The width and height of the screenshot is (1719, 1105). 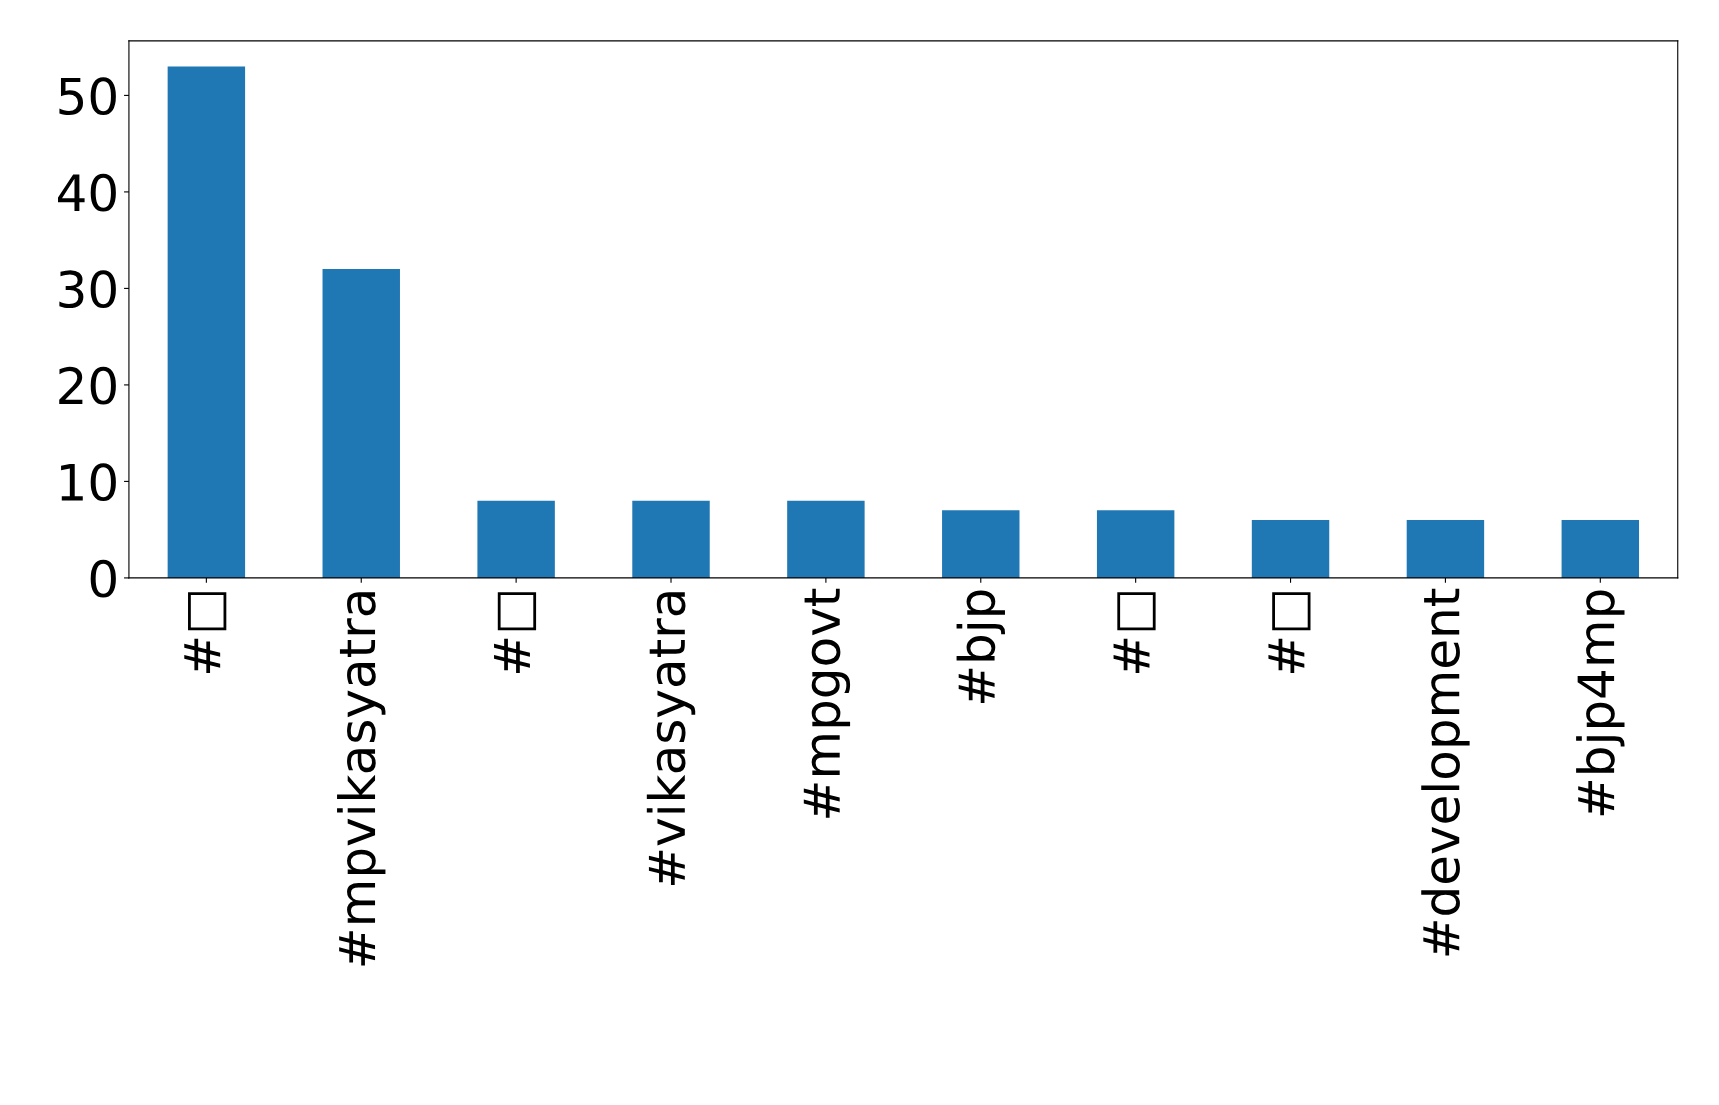 What do you see at coordinates (671, 738) in the screenshot?
I see `x-tick-label: #vikasyatra` at bounding box center [671, 738].